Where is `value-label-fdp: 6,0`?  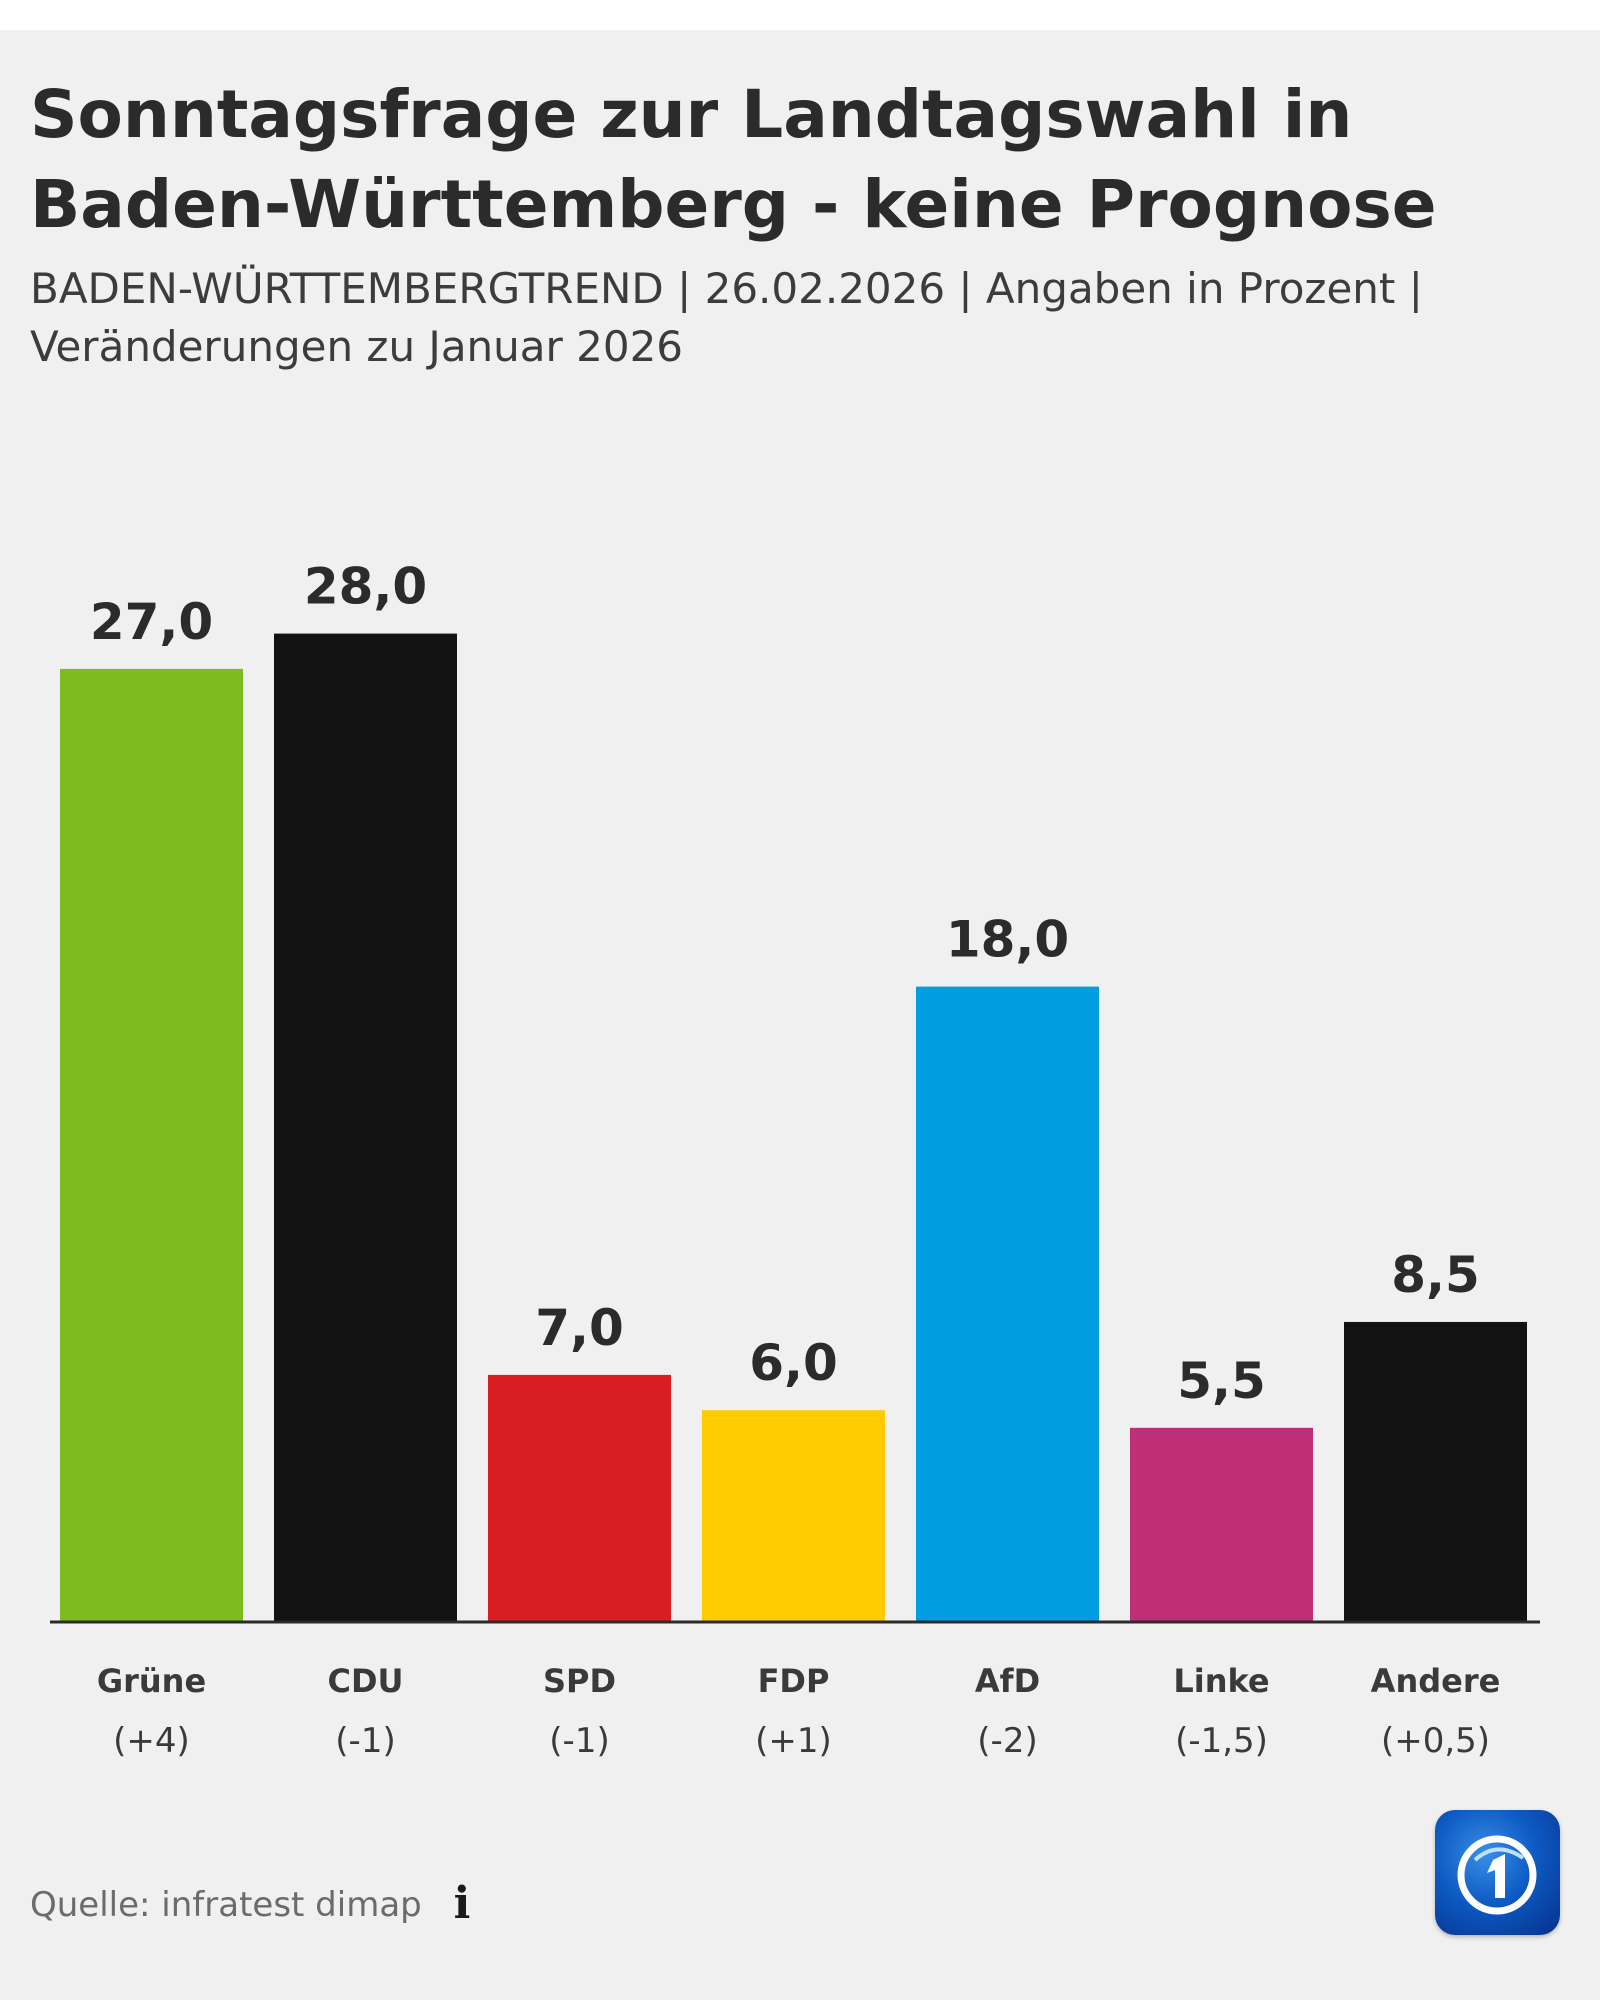
value-label-fdp: 6,0 is located at coordinates (793, 1363).